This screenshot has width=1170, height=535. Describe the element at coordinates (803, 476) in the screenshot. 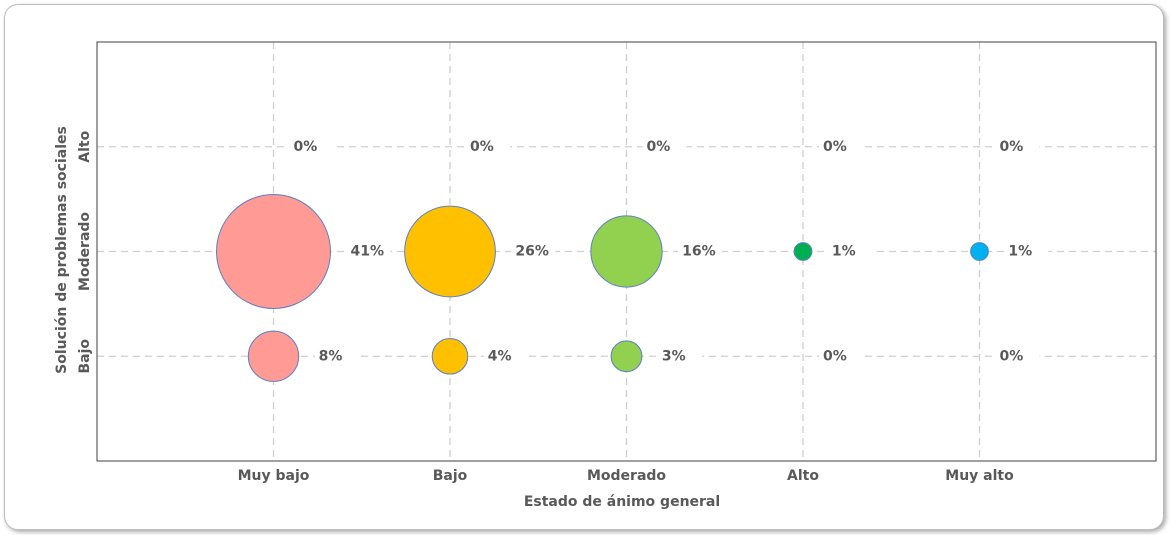

I see `x-tick-label: Alto` at that location.